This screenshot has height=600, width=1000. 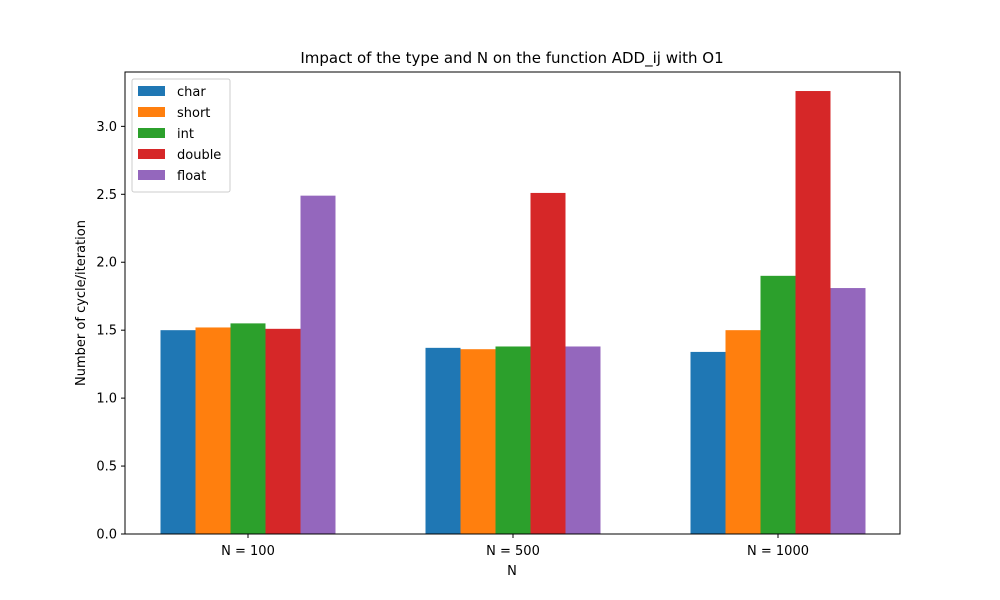 What do you see at coordinates (106, 399) in the screenshot?
I see `y-tick-label: 1.0` at bounding box center [106, 399].